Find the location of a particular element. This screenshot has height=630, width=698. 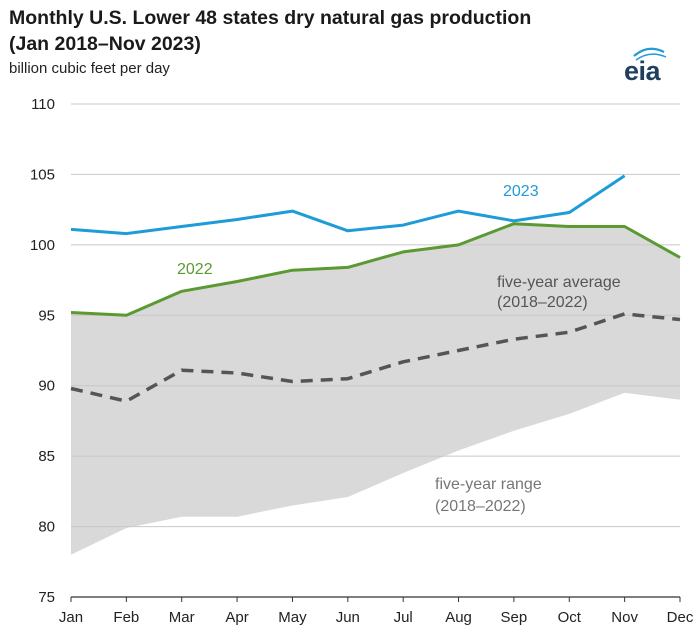

eia-logo-text: eia is located at coordinates (642, 71).